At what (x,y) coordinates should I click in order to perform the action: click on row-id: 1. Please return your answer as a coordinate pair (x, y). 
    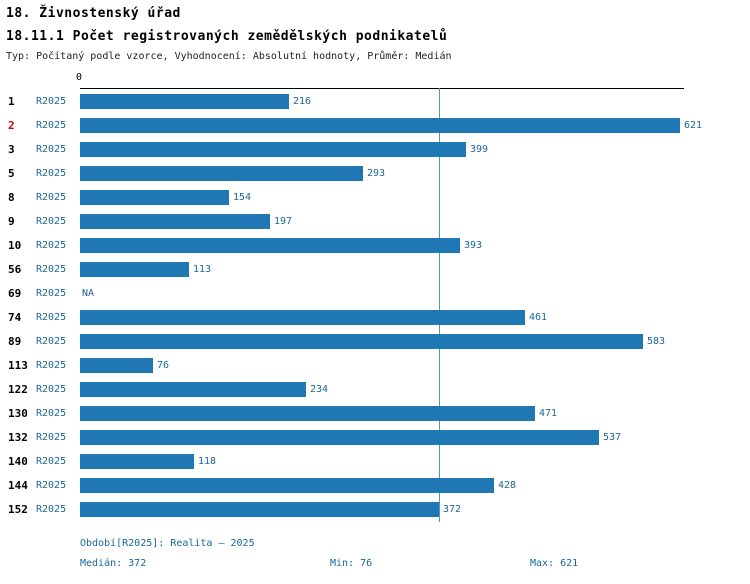
    Looking at the image, I should click on (11, 101).